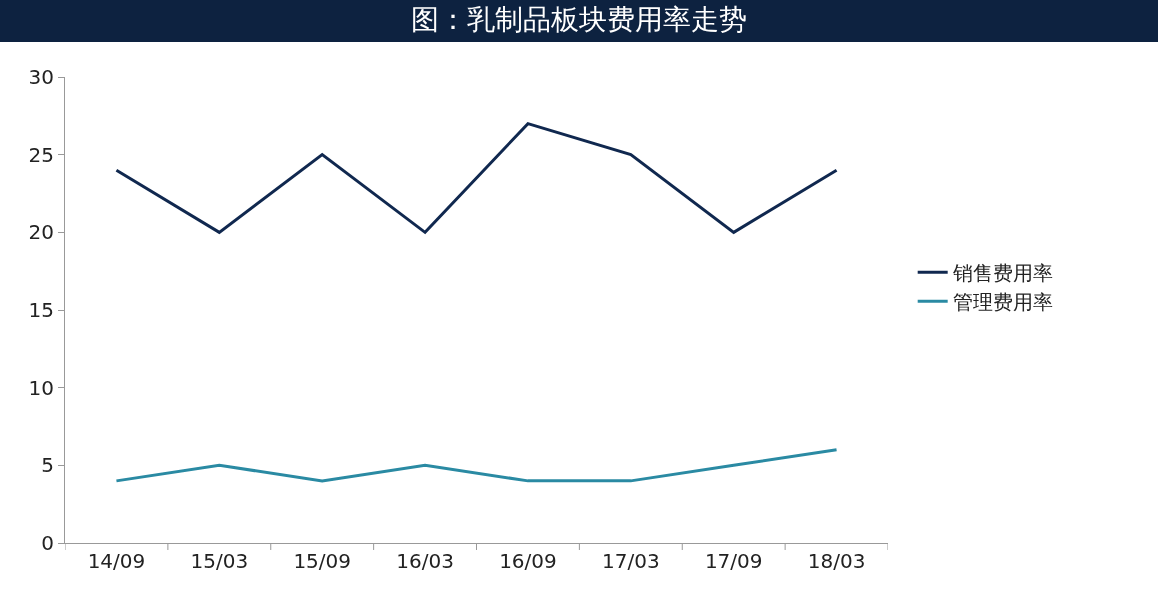 Image resolution: width=1158 pixels, height=603 pixels. Describe the element at coordinates (1002, 302) in the screenshot. I see `legend-label: 管理费用率` at that location.